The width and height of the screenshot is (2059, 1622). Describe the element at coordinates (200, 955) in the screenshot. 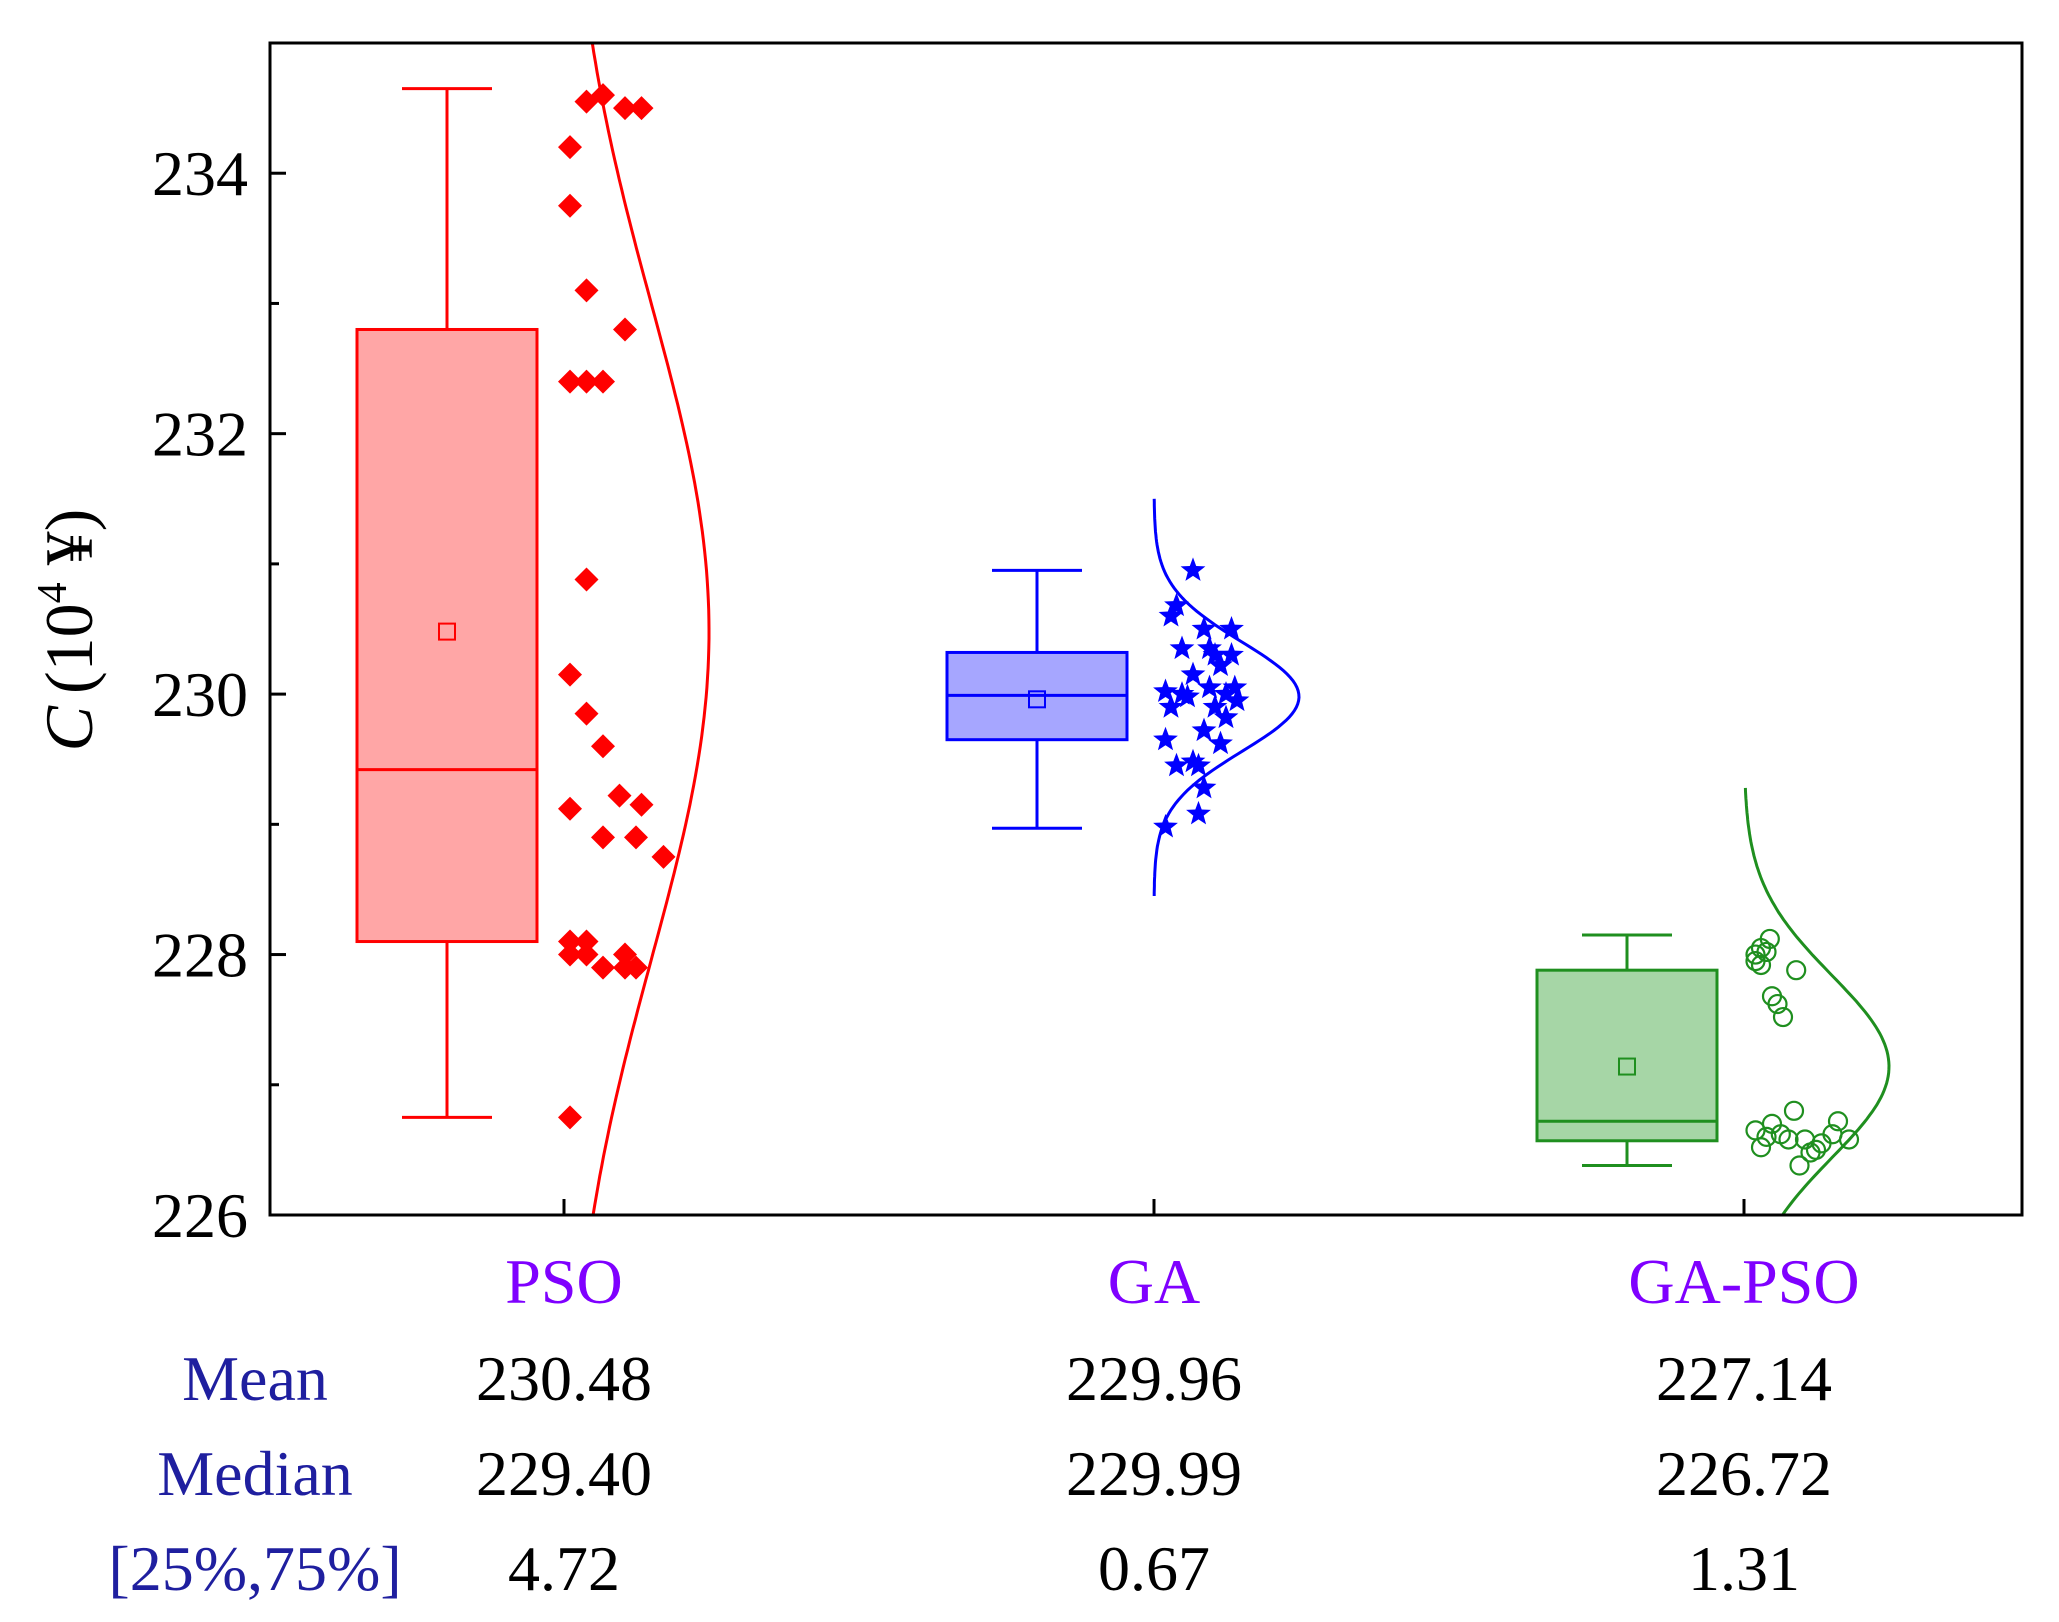

I see `y-tick-label: 228` at that location.